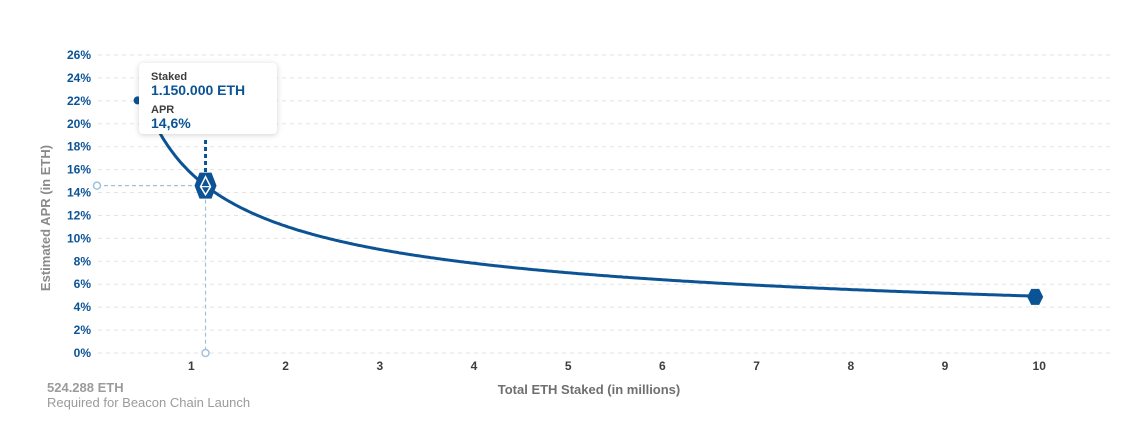 The image size is (1140, 443). I want to click on y-tick-label: 22%, so click(79, 101).